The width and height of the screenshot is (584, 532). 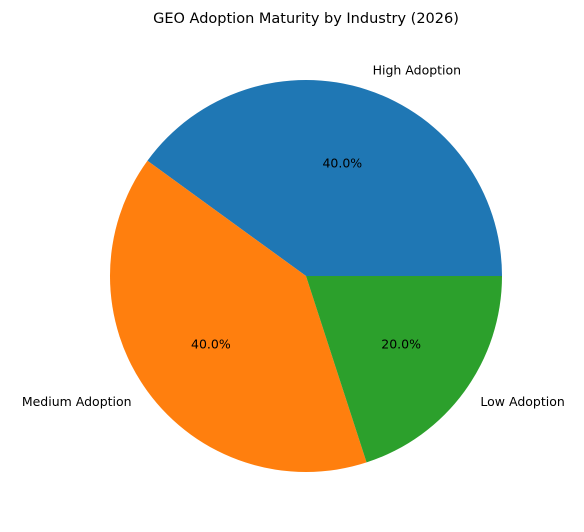 What do you see at coordinates (77, 401) in the screenshot?
I see `slice-label-medium-adoption: Medium Adoption` at bounding box center [77, 401].